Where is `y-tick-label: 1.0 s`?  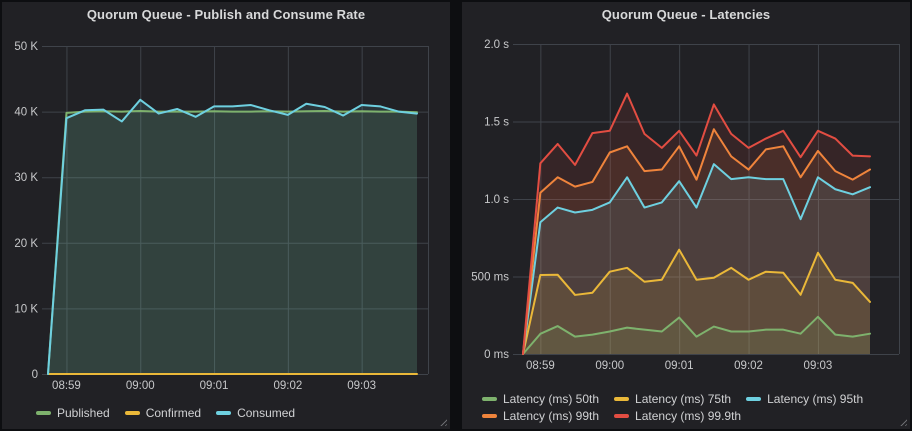
y-tick-label: 1.0 s is located at coordinates (496, 200).